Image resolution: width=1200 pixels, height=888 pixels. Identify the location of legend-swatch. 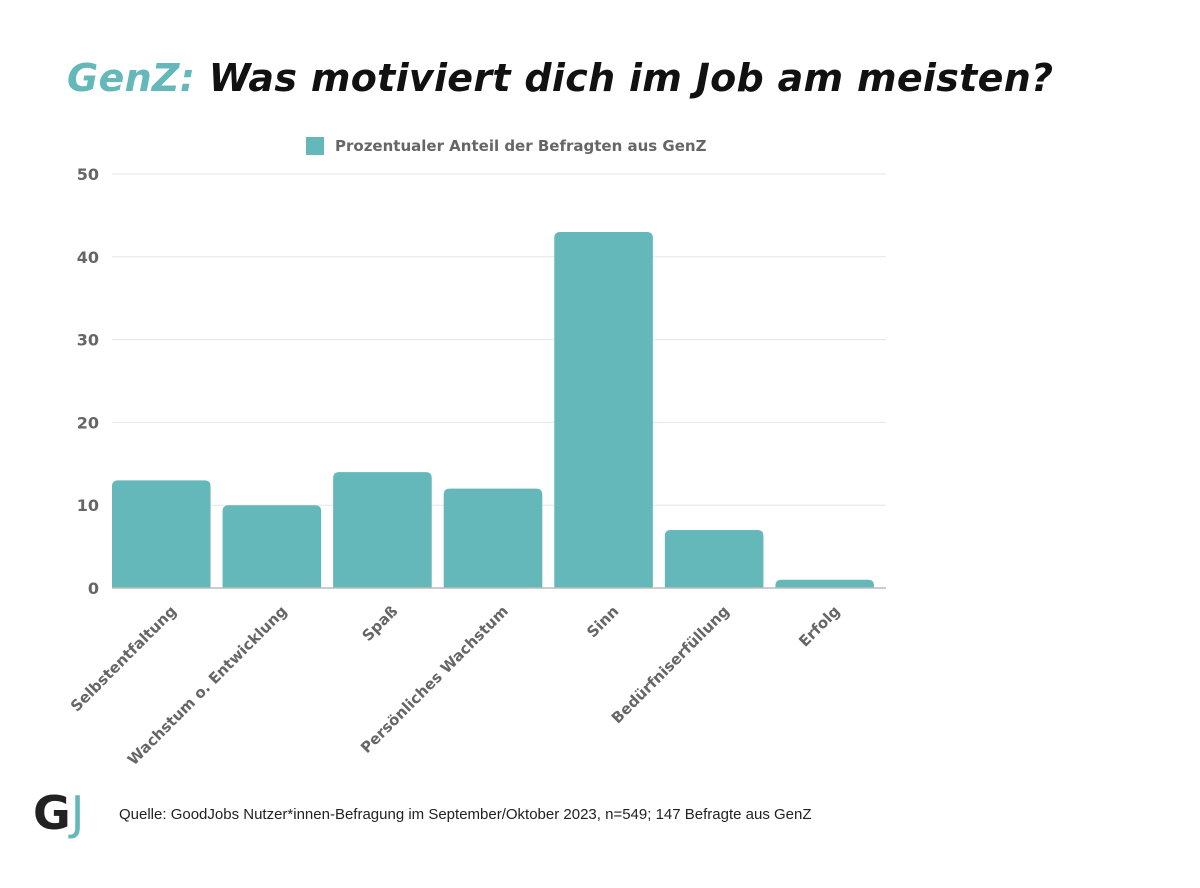
(315, 146).